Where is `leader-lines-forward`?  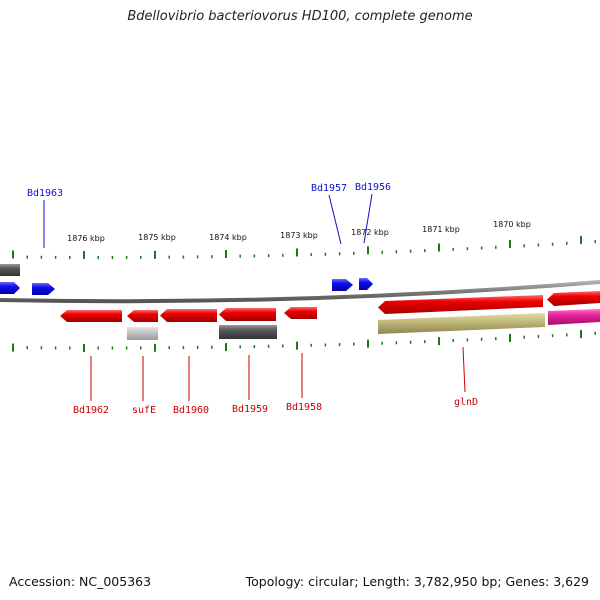
leader-lines-forward is located at coordinates (208, 220).